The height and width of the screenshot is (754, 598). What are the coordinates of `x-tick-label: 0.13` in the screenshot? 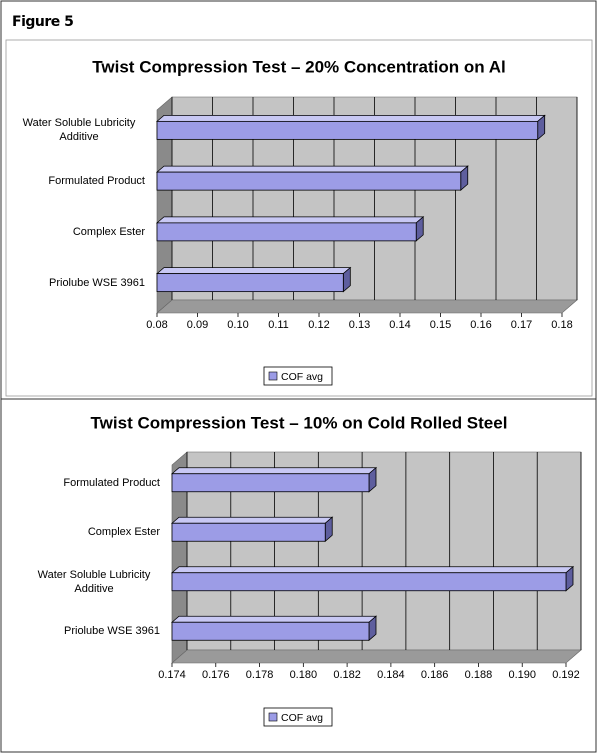 It's located at (359, 325).